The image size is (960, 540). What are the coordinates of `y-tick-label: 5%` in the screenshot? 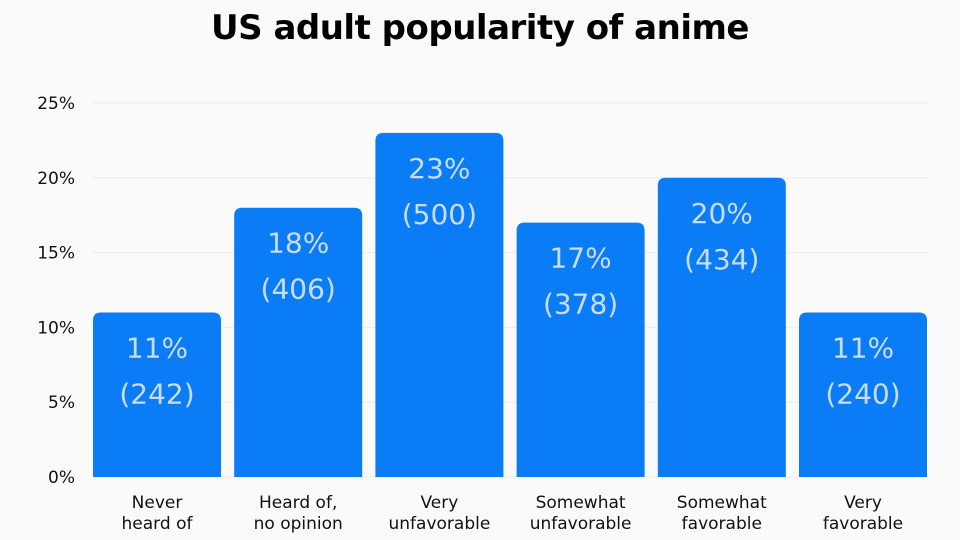 It's located at (61, 403).